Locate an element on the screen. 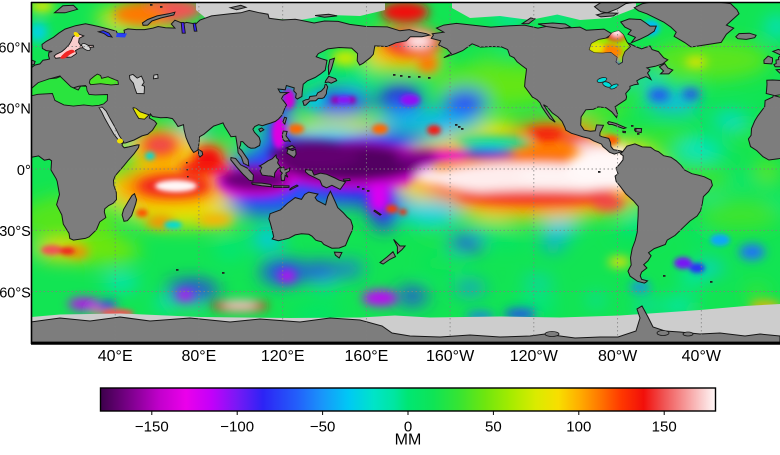 This screenshot has height=455, width=780. svg-text: 60°S is located at coordinates (15, 293).